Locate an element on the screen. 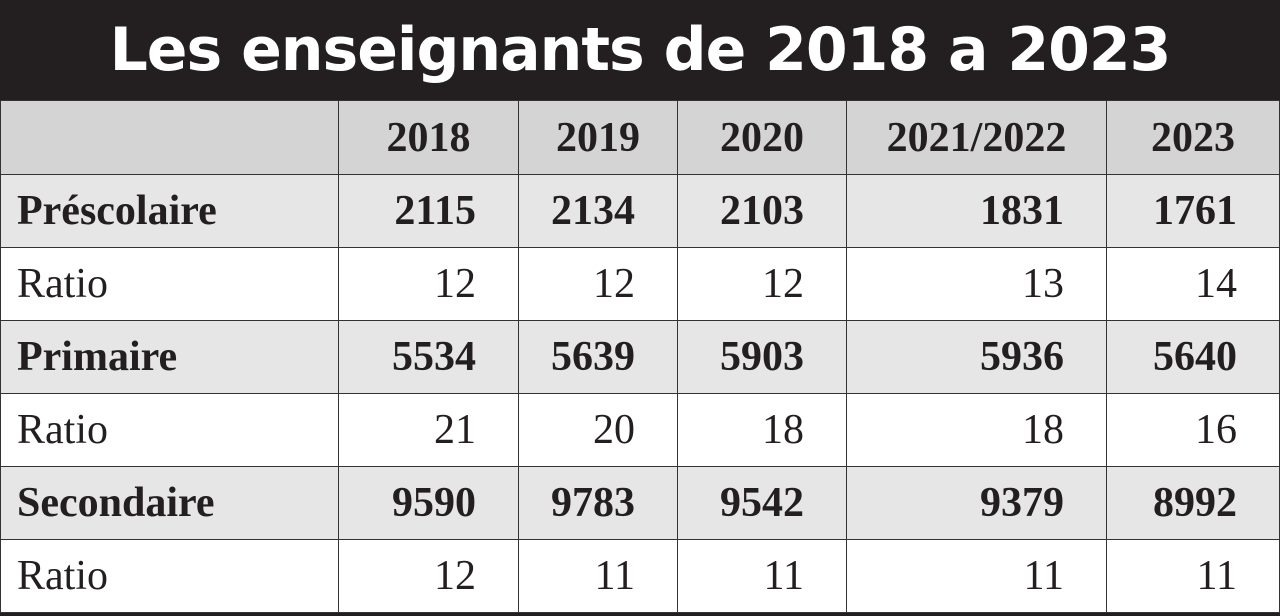 The width and height of the screenshot is (1280, 616). category-row: Secondaire 9590 9783 9542 9379 8992 is located at coordinates (640, 503).